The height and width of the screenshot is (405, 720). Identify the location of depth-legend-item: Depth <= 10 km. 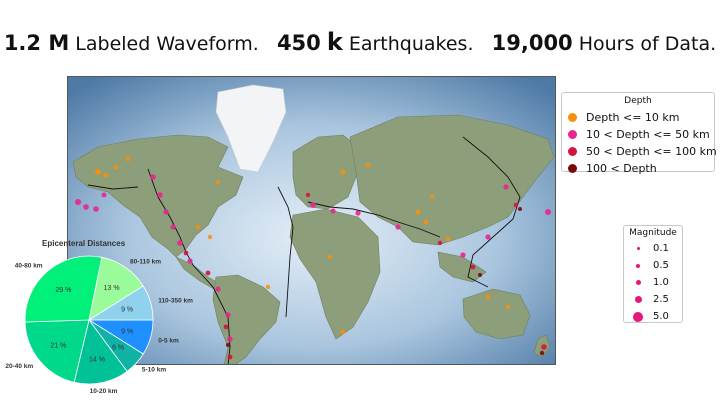
(638, 117).